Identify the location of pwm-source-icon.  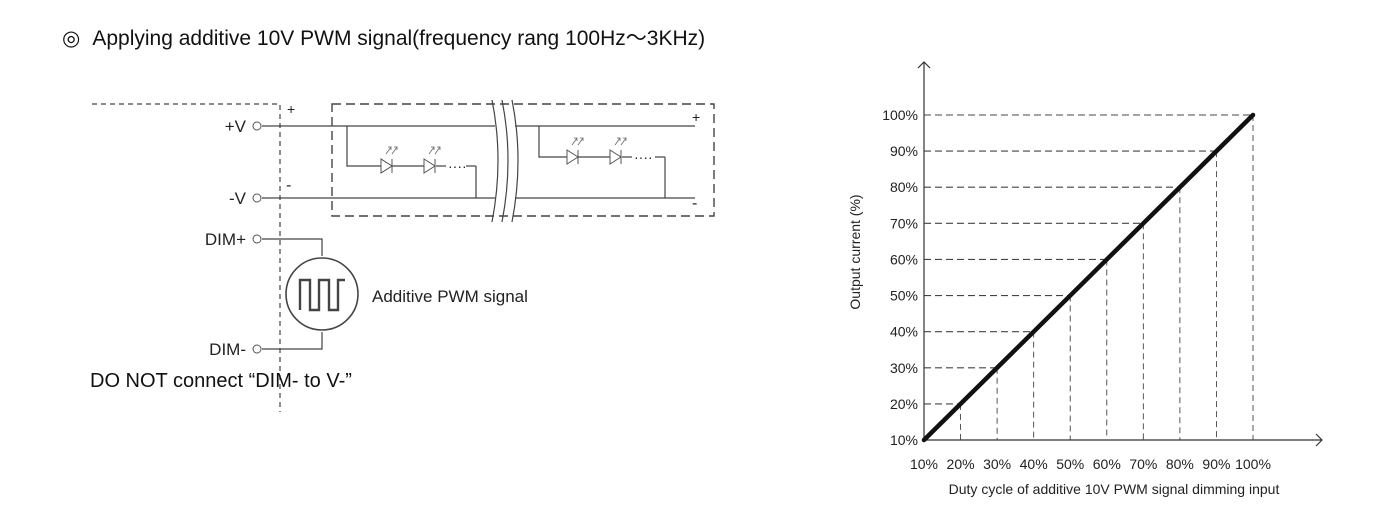
(322, 294).